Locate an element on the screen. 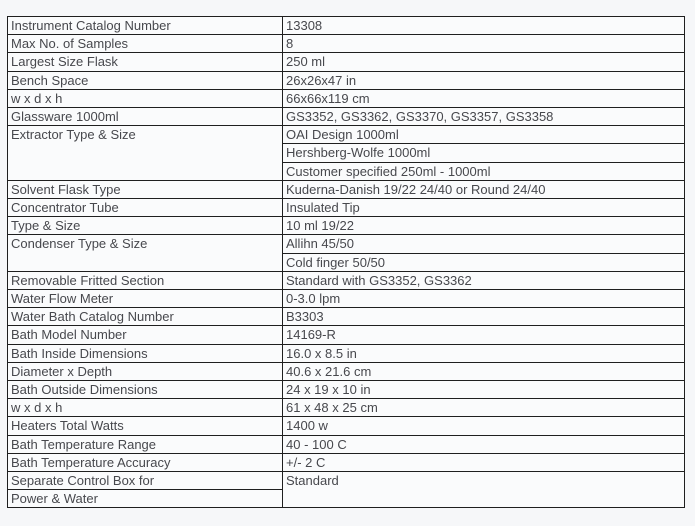  table-row: Water Flow Meter 0-3.0 lpm is located at coordinates (346, 299).